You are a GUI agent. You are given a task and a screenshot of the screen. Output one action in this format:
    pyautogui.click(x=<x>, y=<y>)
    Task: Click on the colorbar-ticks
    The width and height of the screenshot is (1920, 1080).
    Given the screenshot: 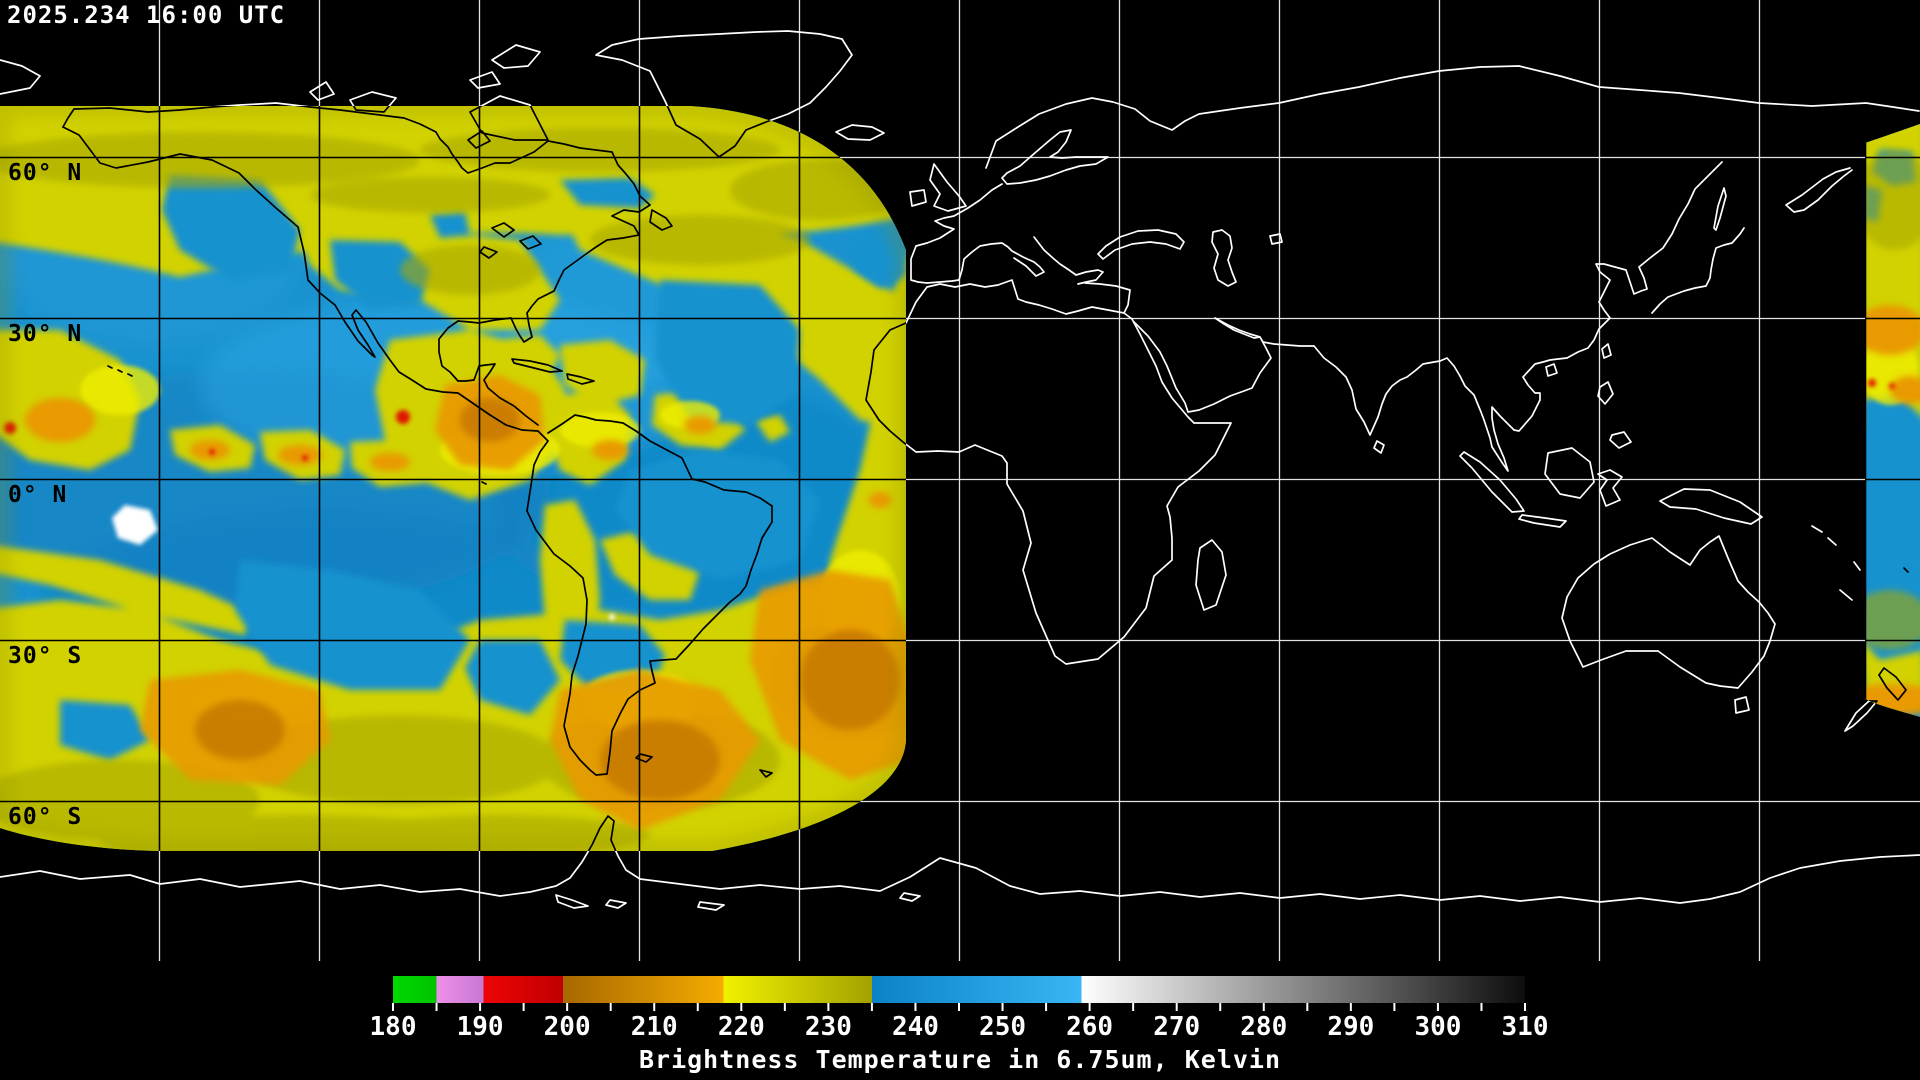 What is the action you would take?
    pyautogui.click(x=959, y=1007)
    